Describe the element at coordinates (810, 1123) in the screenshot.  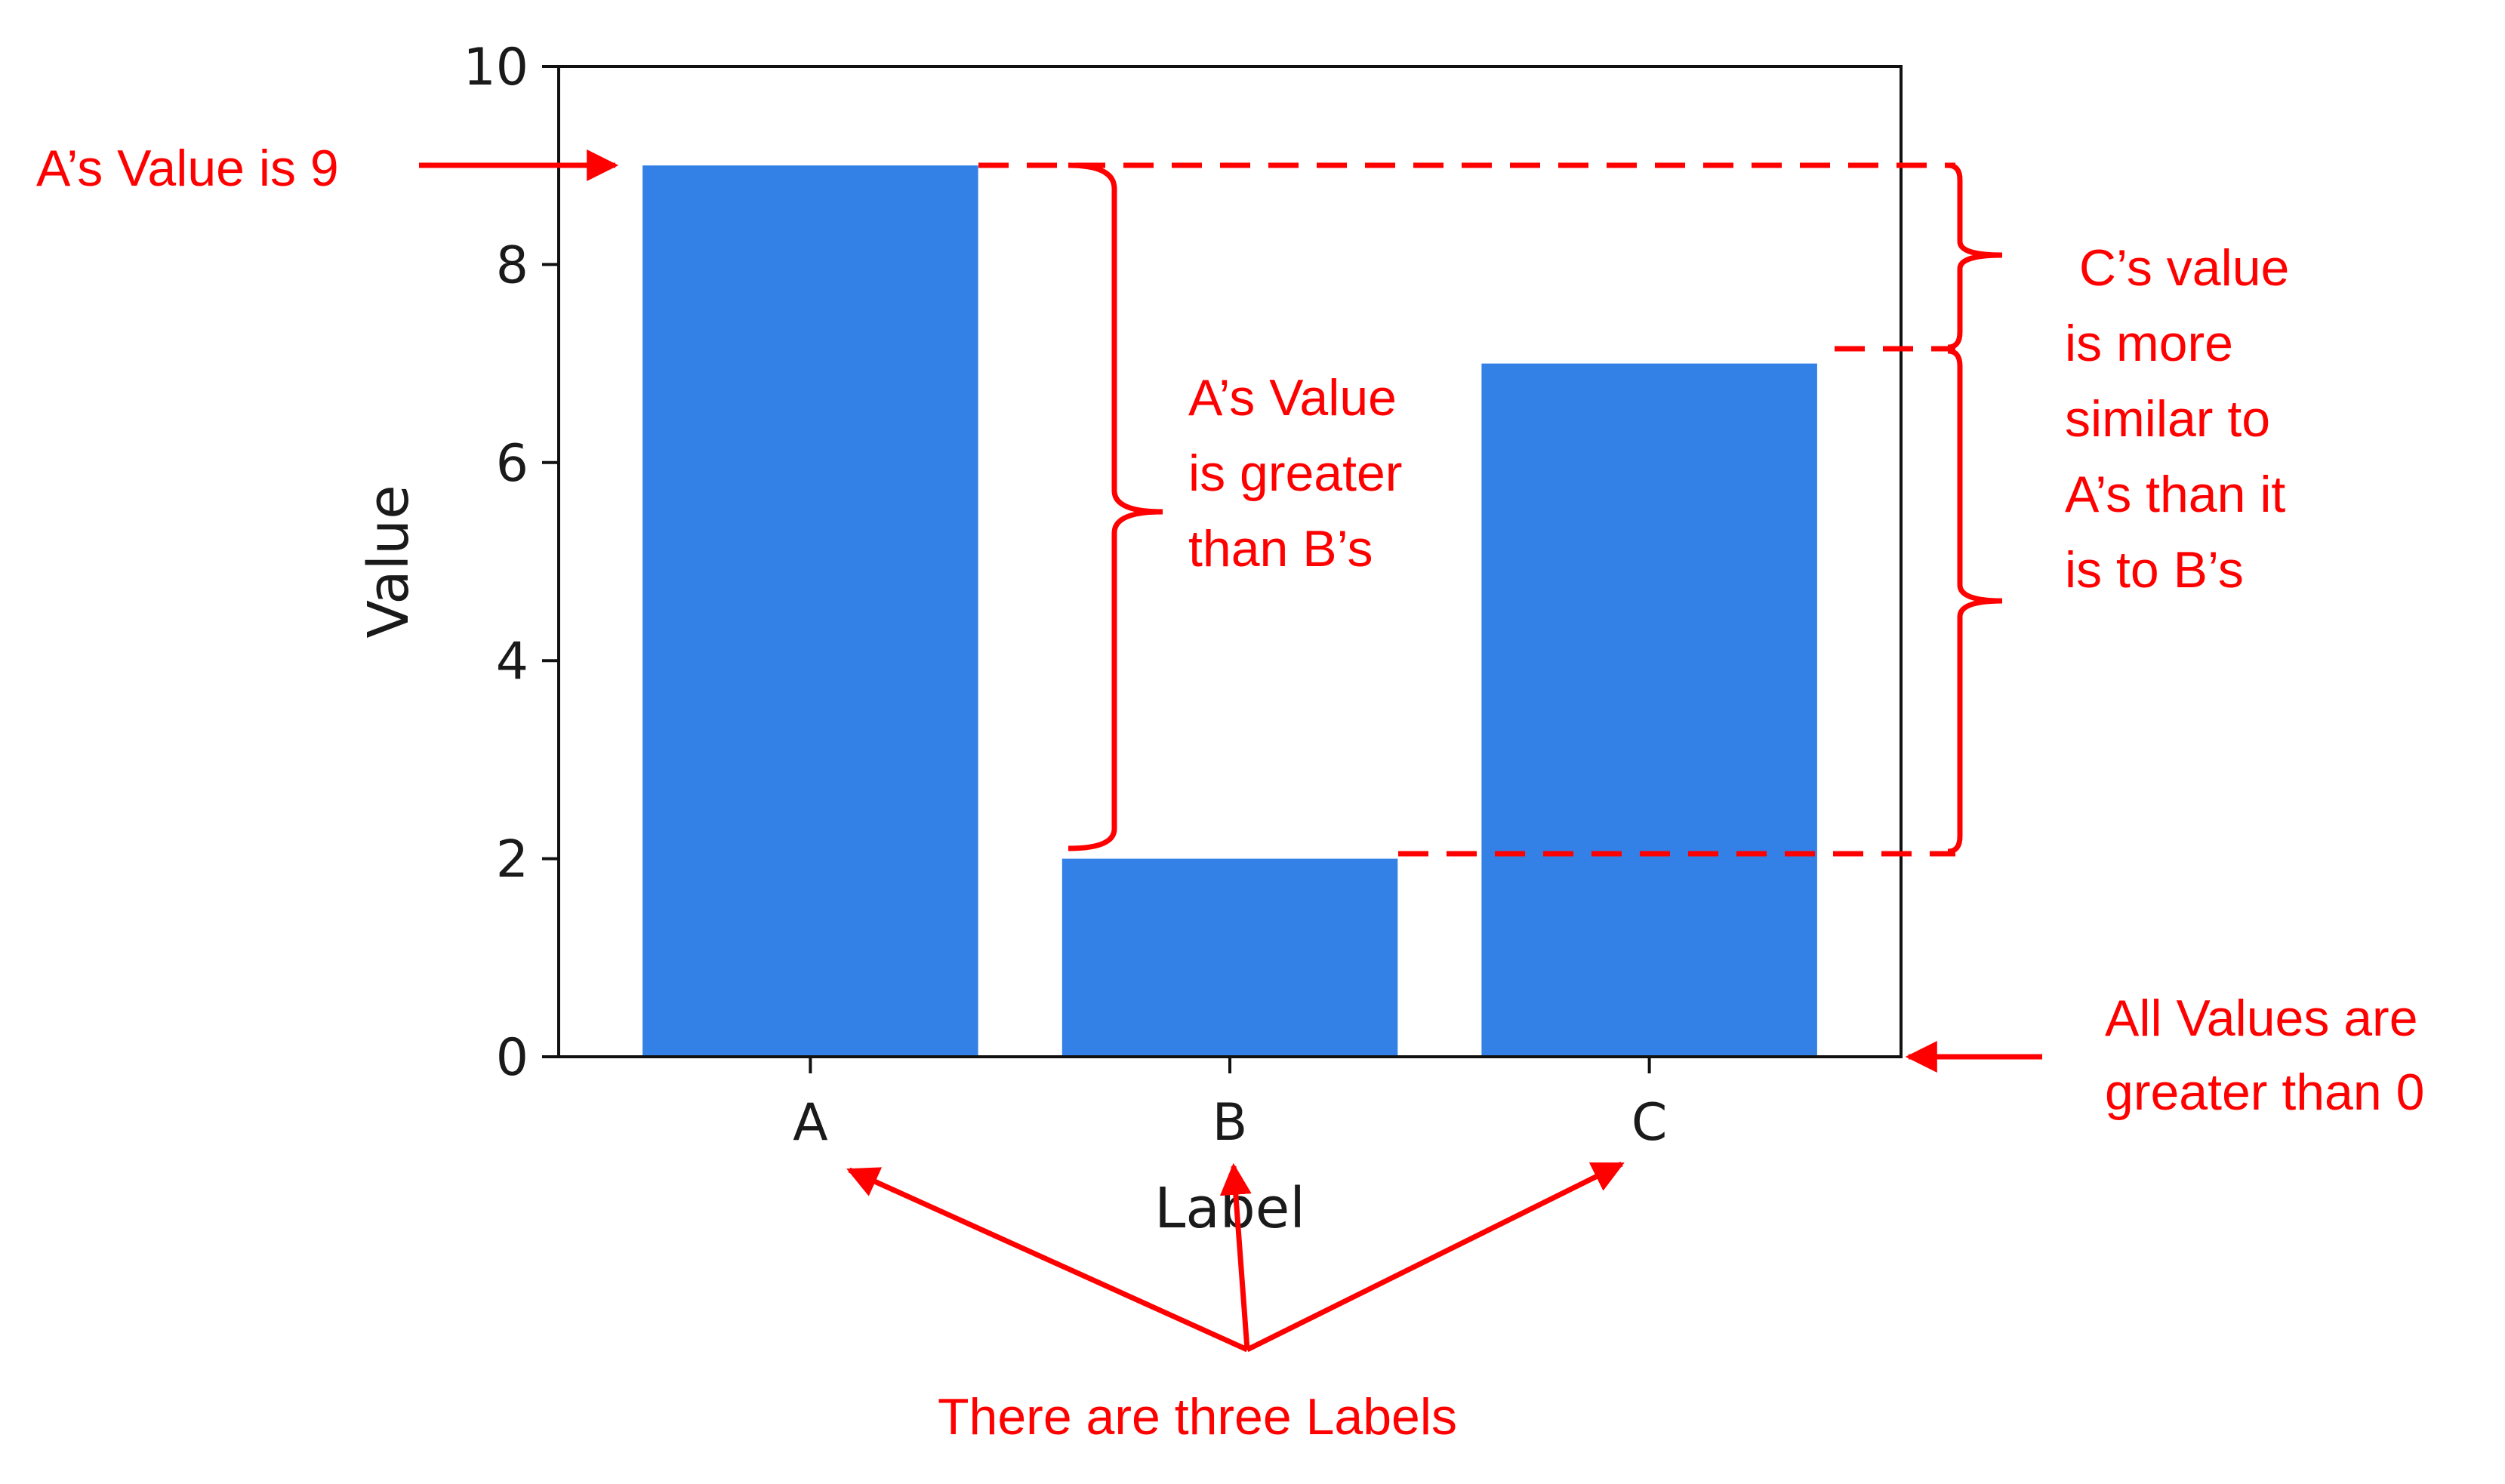
I see `x-tick-label-a: A` at that location.